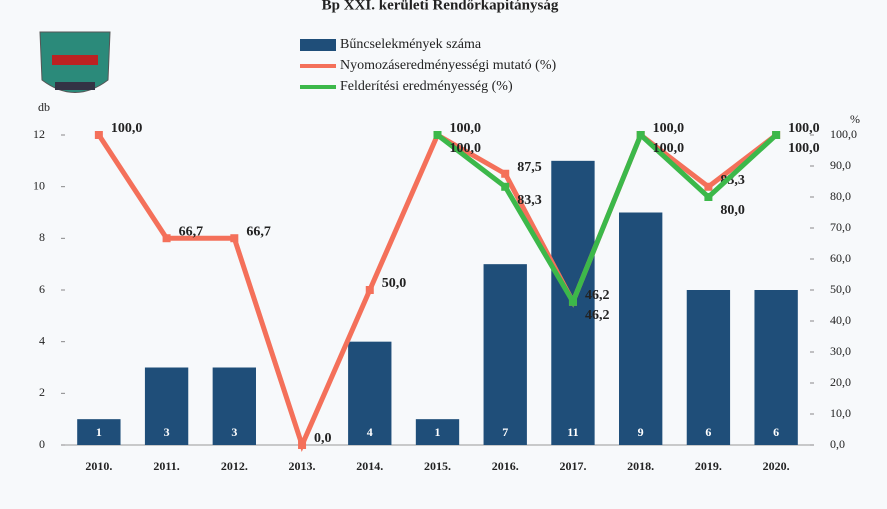 Image resolution: width=887 pixels, height=509 pixels. Describe the element at coordinates (572, 466) in the screenshot. I see `x-tick-label: 2017.` at that location.